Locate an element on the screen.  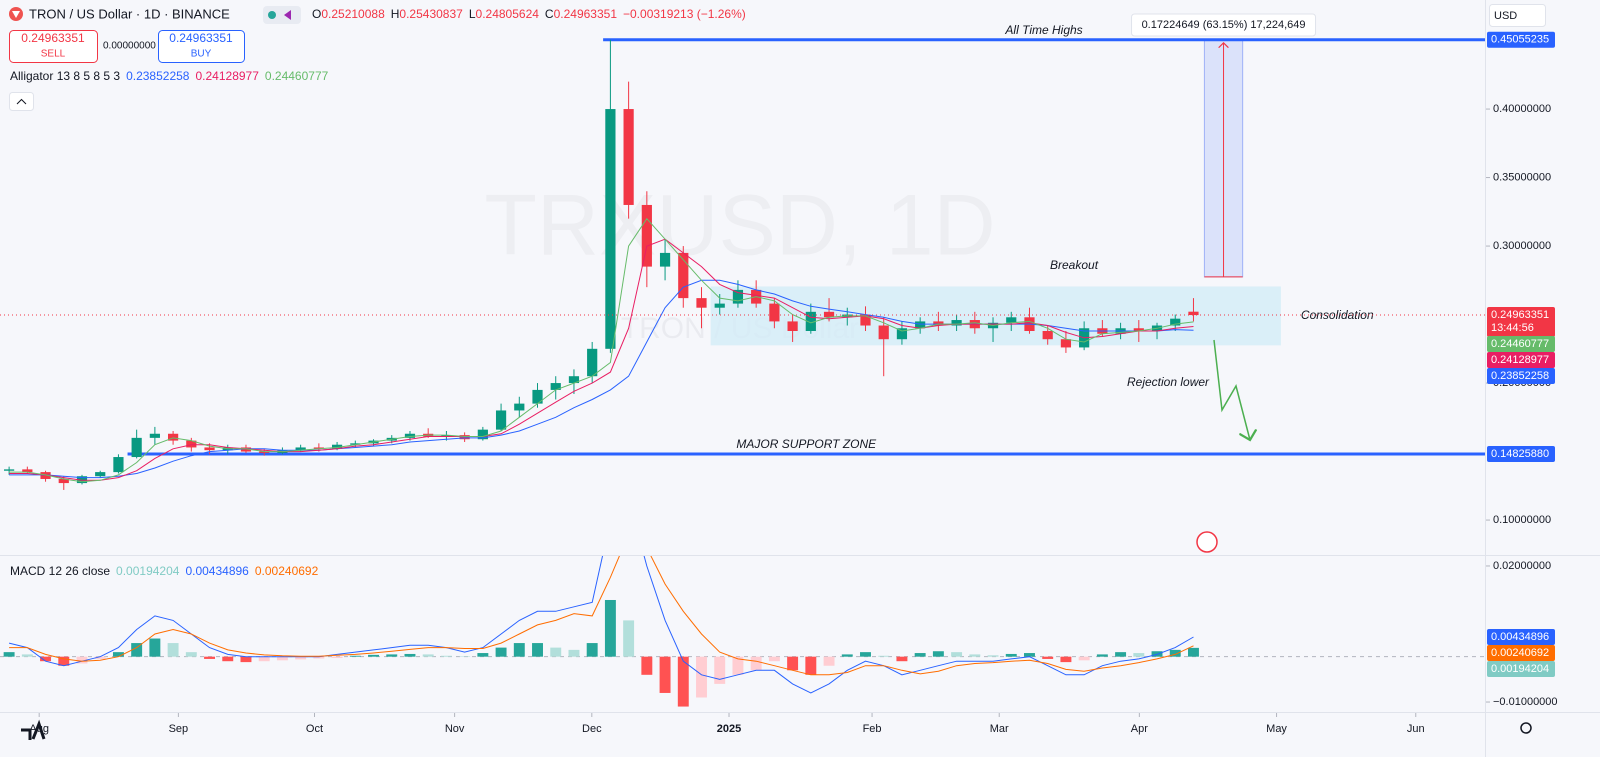
buy-button is located at coordinates (201, 46).